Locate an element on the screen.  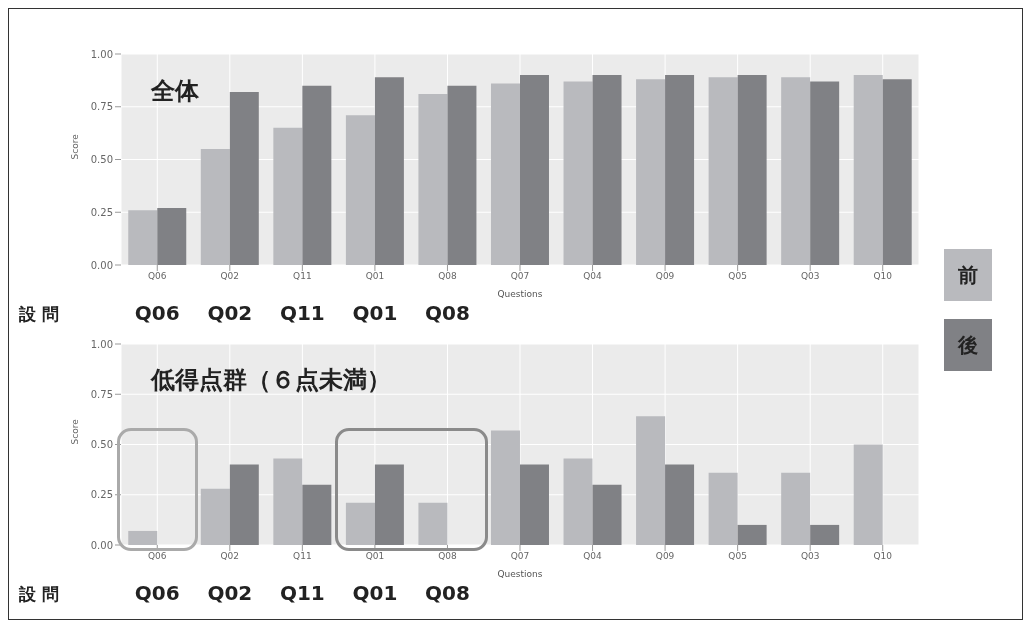
text: 前 is located at coordinates (968, 275).